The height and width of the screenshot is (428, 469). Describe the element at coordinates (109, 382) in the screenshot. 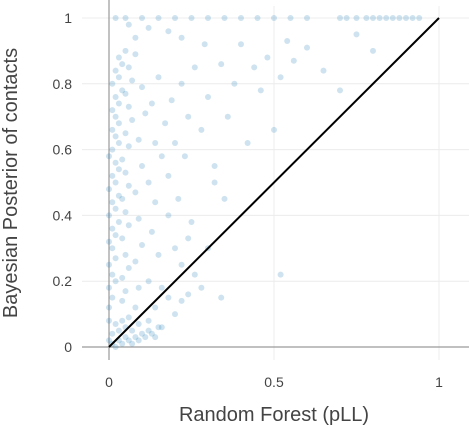

I see `x-tick-label: 0` at that location.